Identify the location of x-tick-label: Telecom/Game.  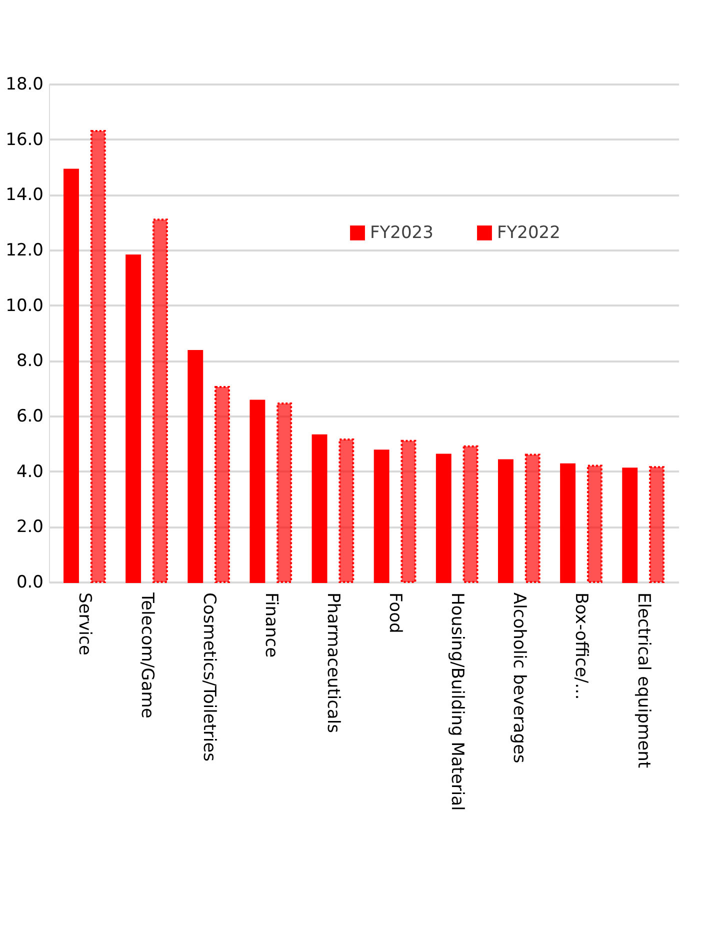
(146, 655).